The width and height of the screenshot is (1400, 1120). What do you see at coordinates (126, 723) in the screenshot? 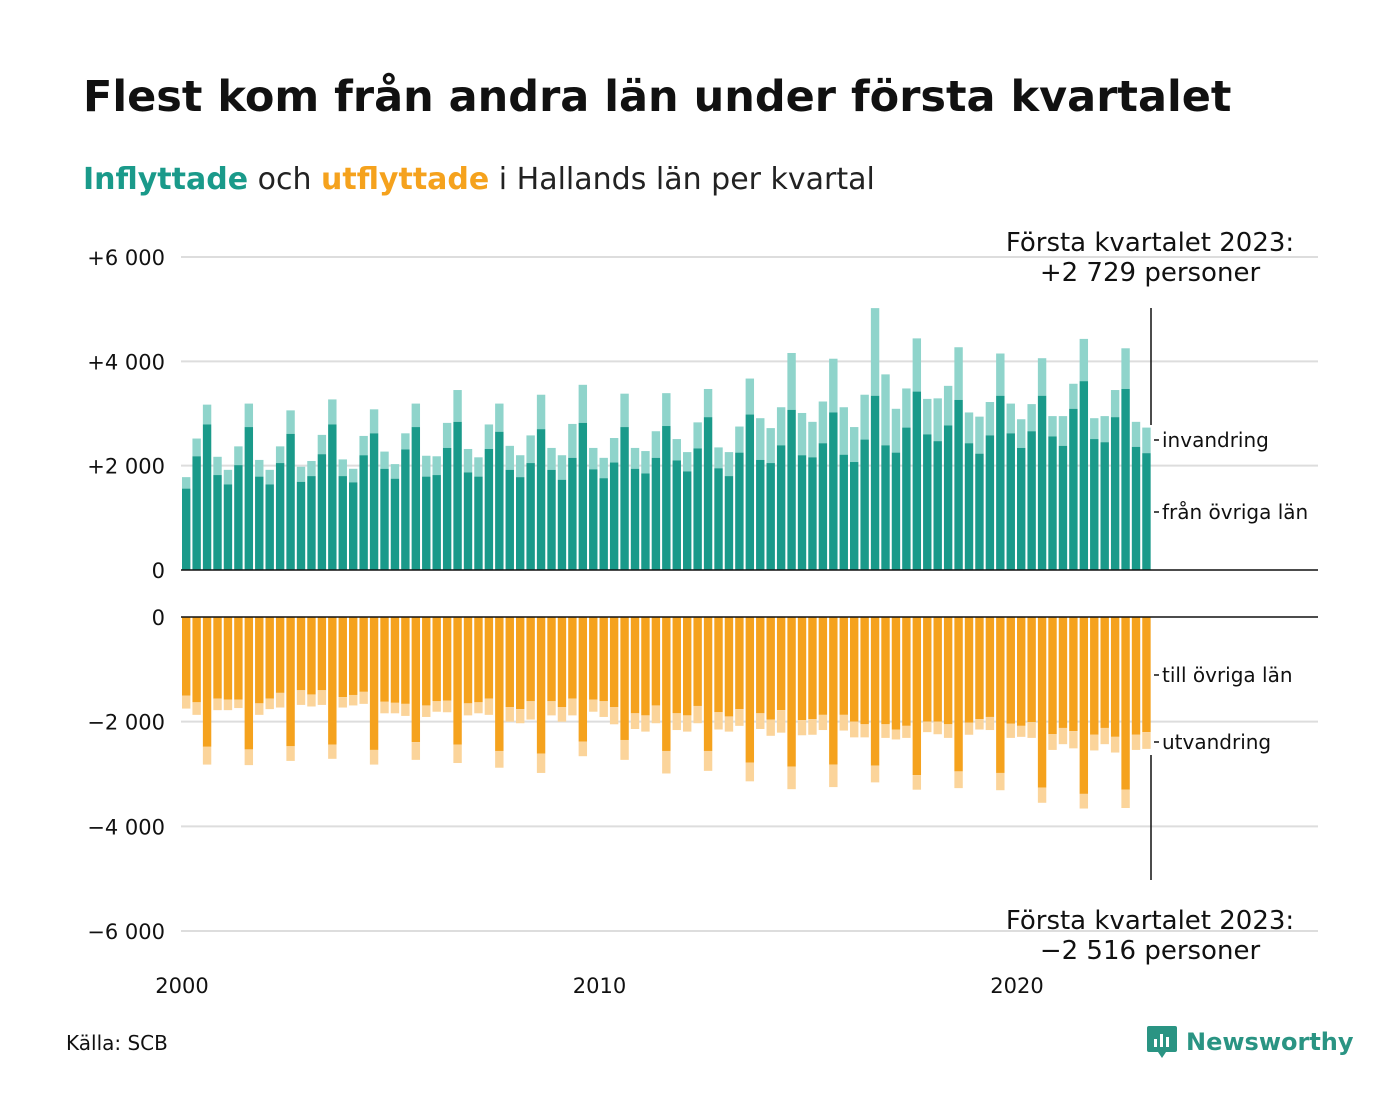
I see `y-tick-label: −2 000` at bounding box center [126, 723].